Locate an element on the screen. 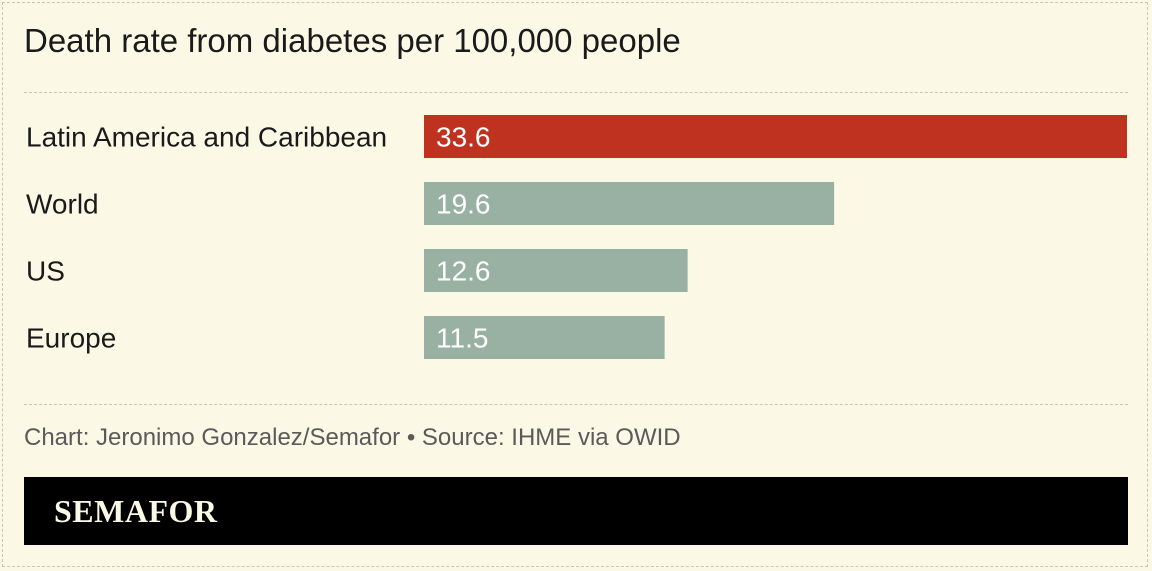  brand-footer: SEMAFOR is located at coordinates (576, 511).